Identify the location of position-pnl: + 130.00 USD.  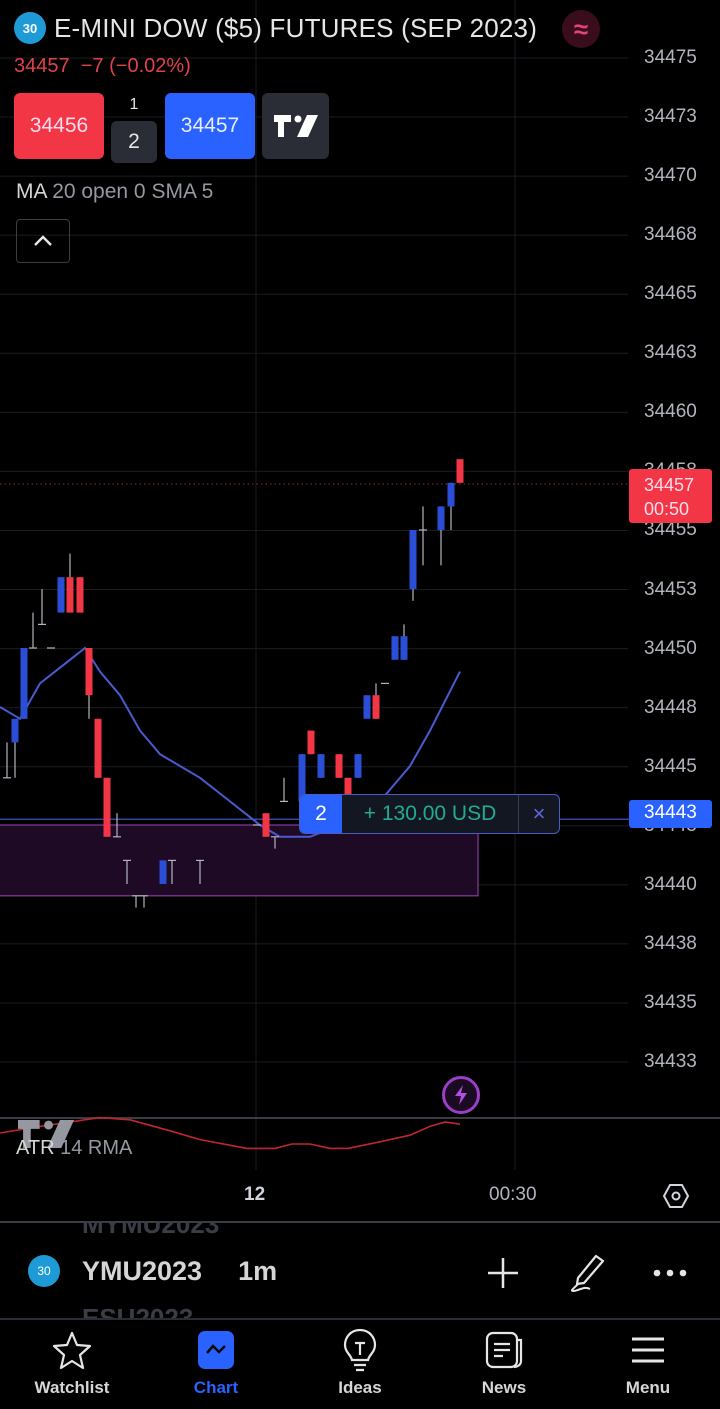
(430, 814).